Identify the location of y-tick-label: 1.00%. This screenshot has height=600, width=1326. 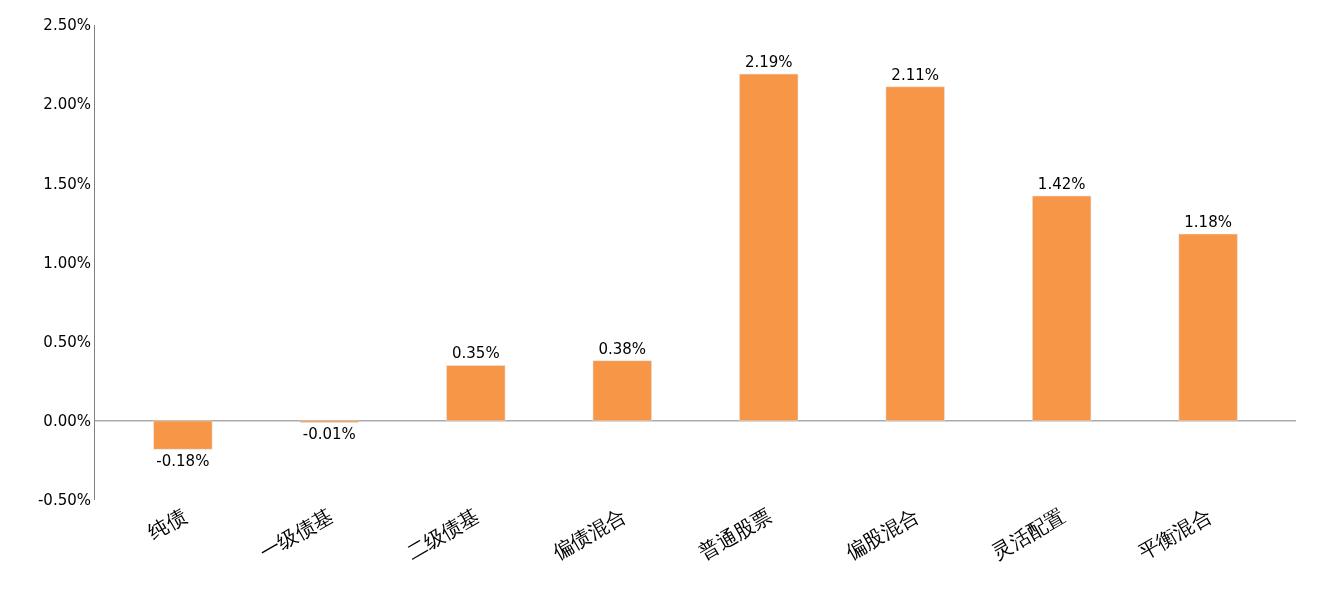
(67, 262).